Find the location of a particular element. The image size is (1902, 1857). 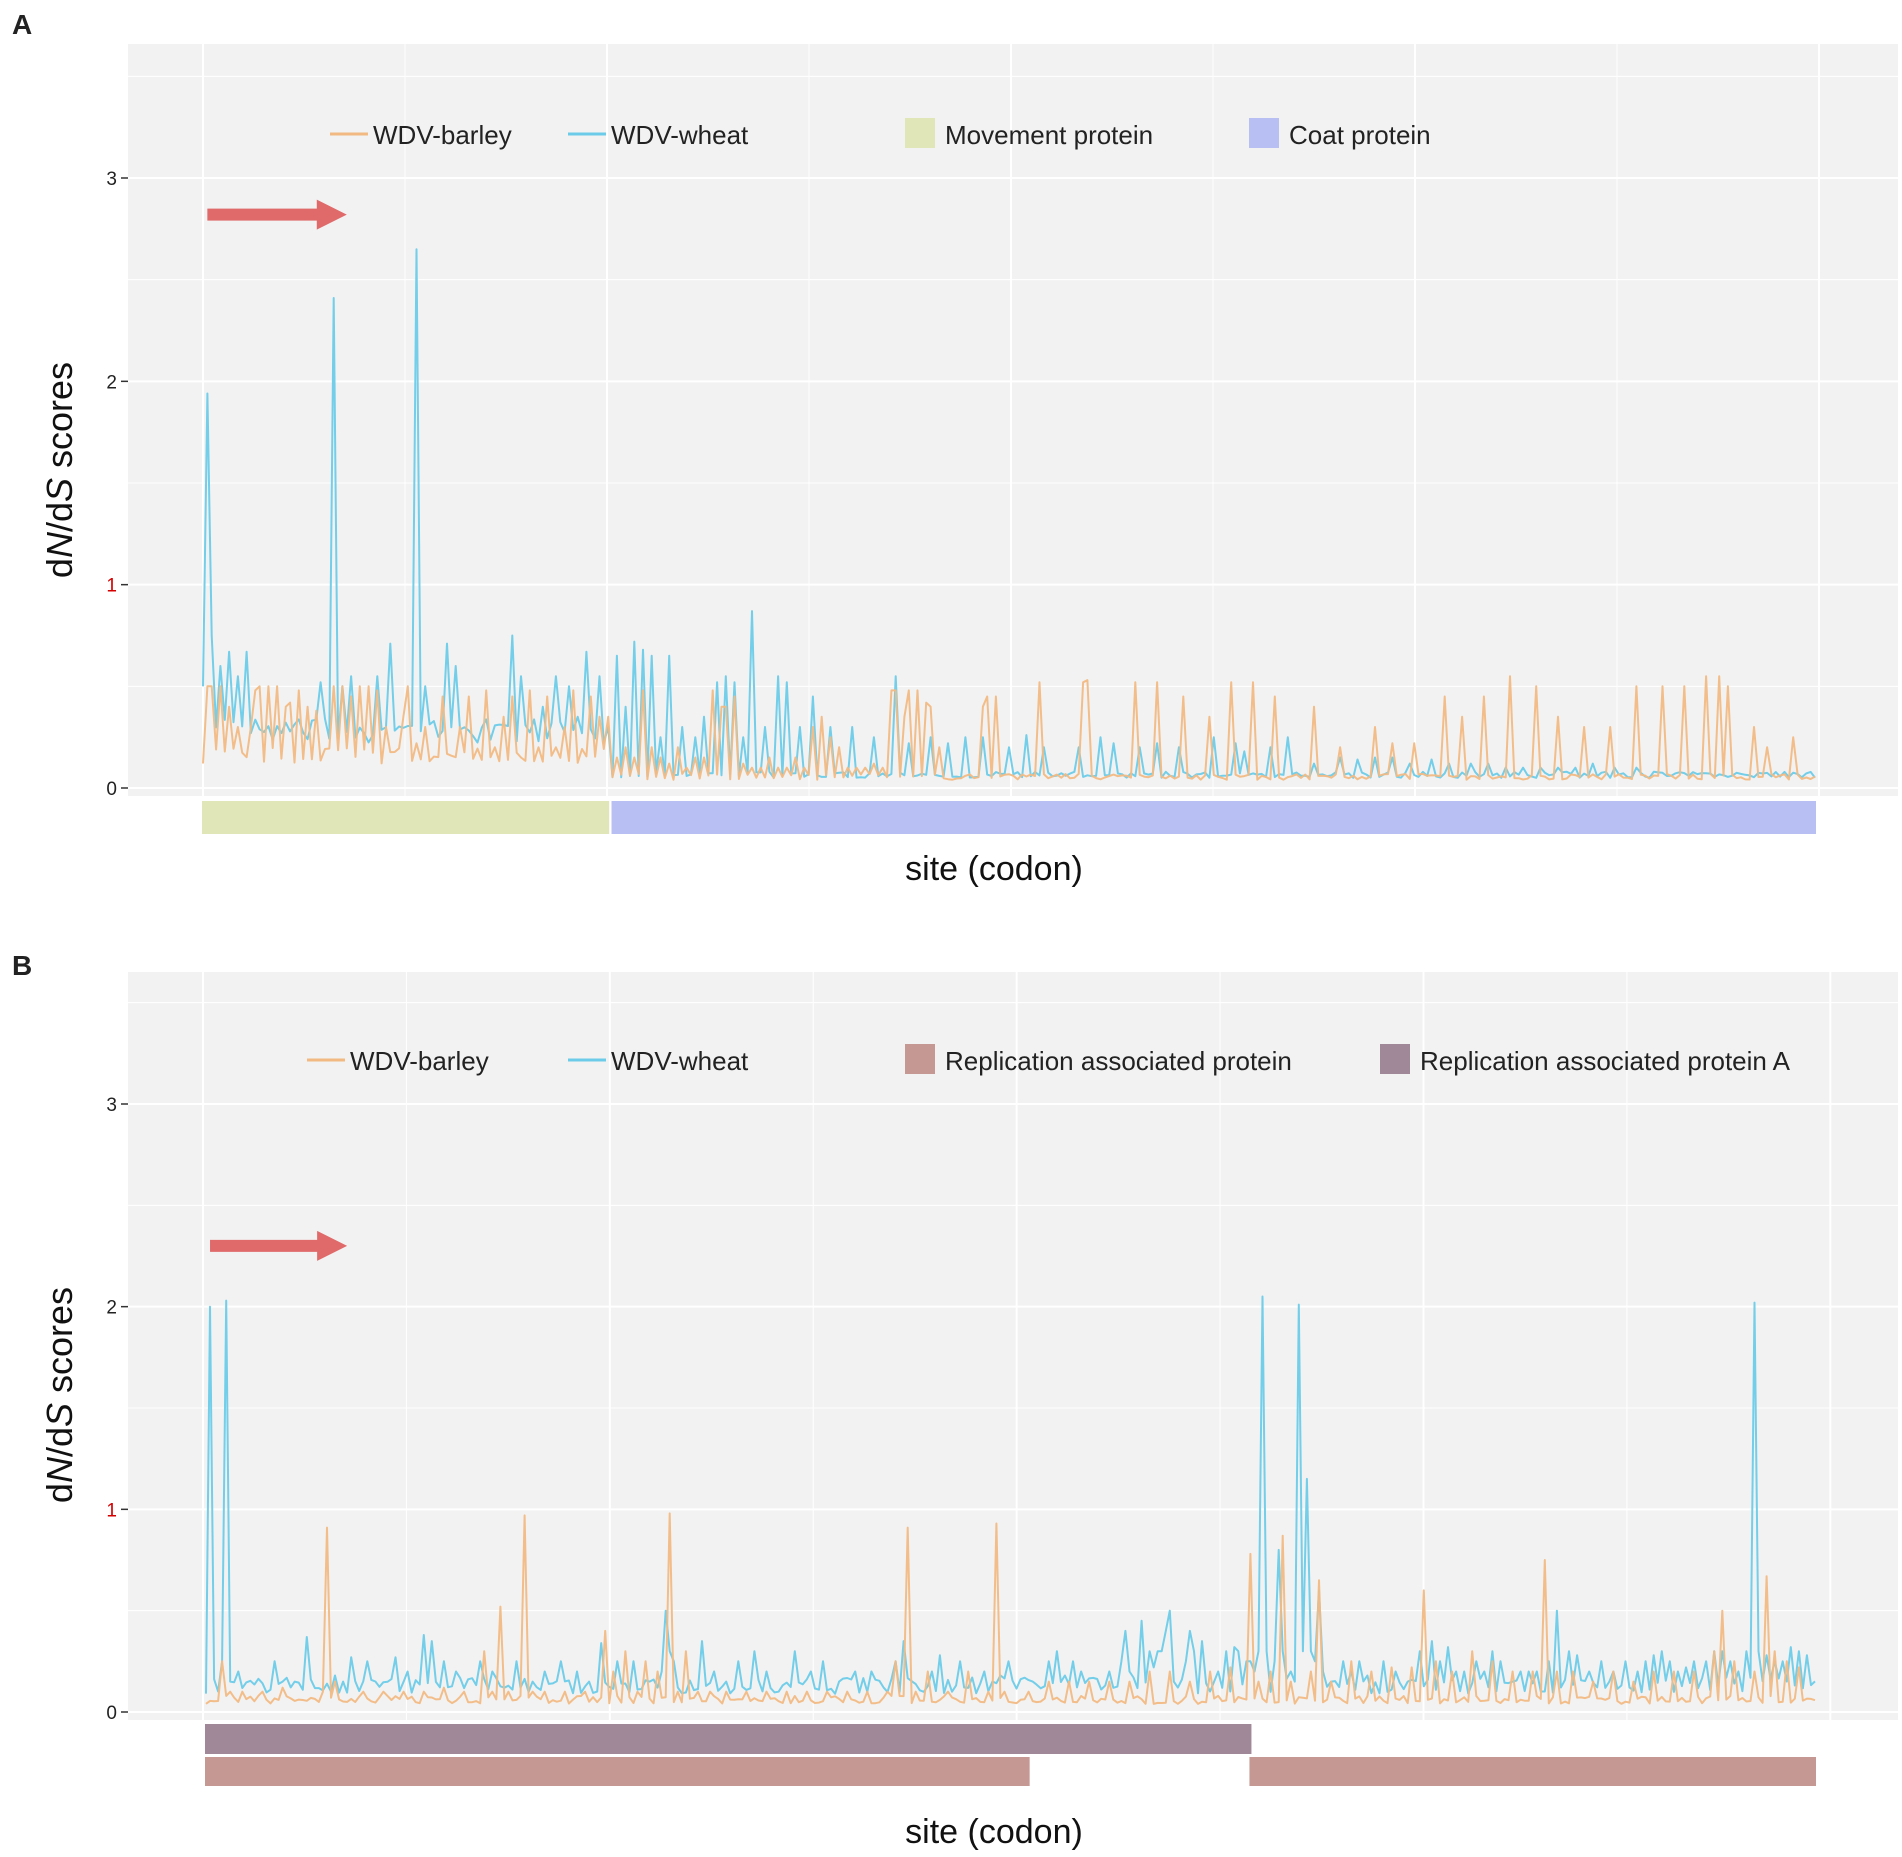

panel-a-y-tick-label-1: 1 is located at coordinates (111, 586).